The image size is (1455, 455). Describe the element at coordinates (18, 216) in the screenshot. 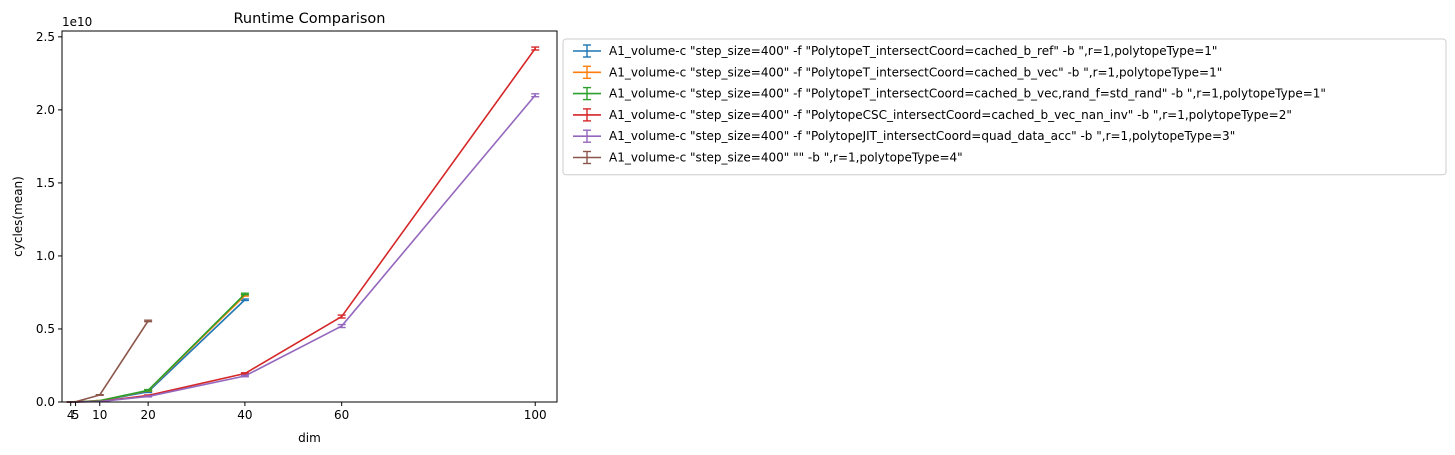

I see `y-axis-label: cycles(mean)` at that location.